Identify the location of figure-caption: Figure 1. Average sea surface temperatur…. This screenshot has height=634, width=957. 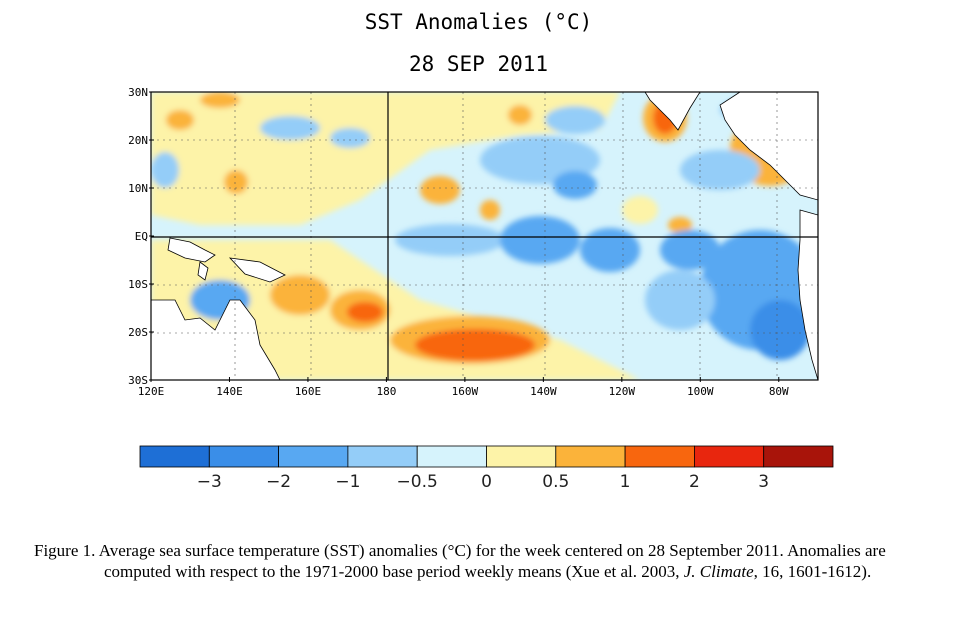
(460, 561).